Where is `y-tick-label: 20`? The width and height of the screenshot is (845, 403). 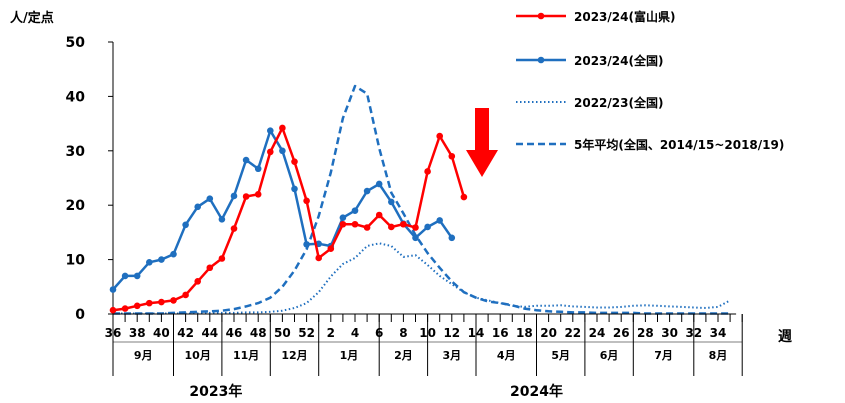 y-tick-label: 20 is located at coordinates (76, 206).